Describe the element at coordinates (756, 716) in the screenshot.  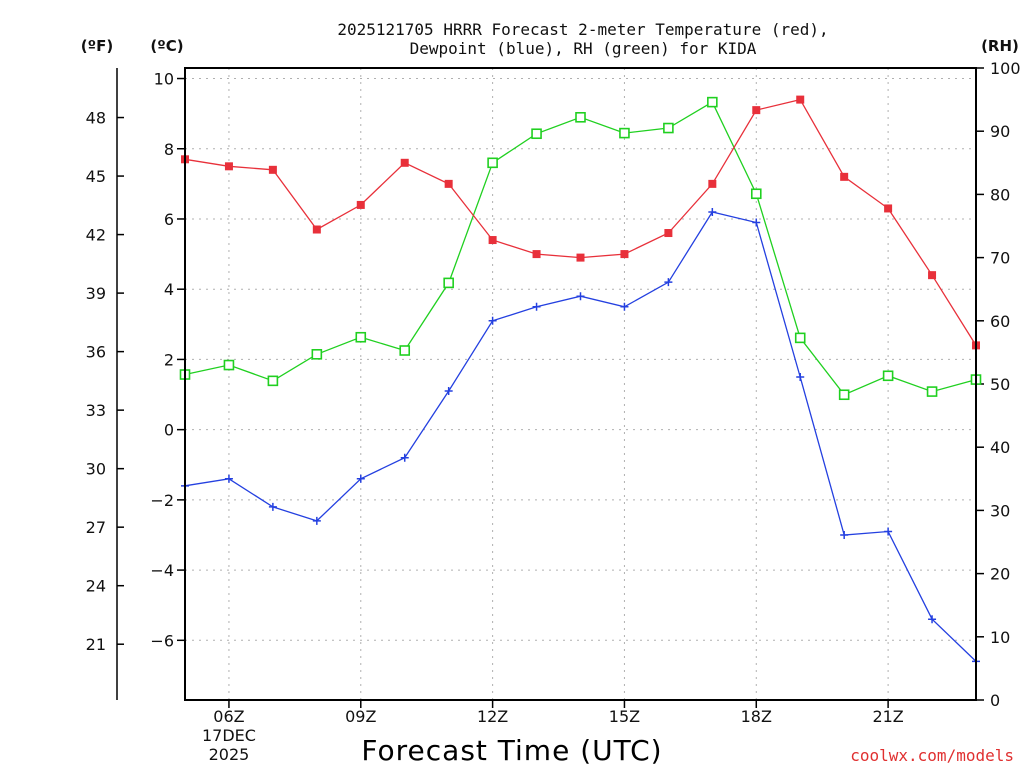
I see `time-tick-label: 18Z` at that location.